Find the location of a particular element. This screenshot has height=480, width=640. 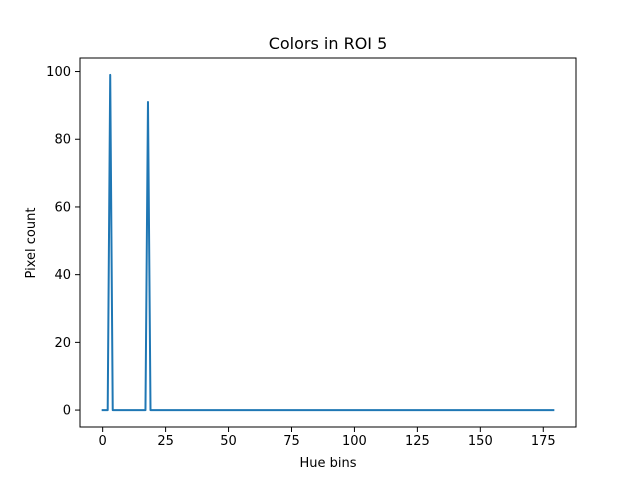

x-tick-label: 150 is located at coordinates (480, 441).